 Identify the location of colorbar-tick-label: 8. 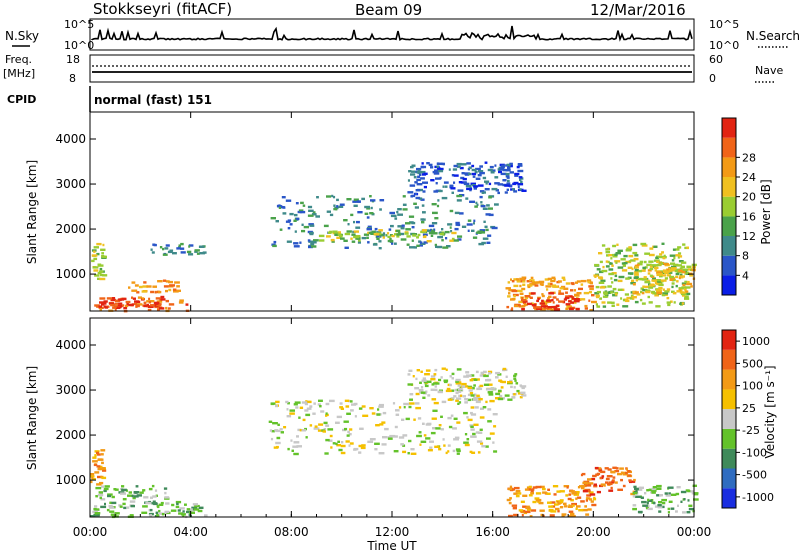
(745, 256).